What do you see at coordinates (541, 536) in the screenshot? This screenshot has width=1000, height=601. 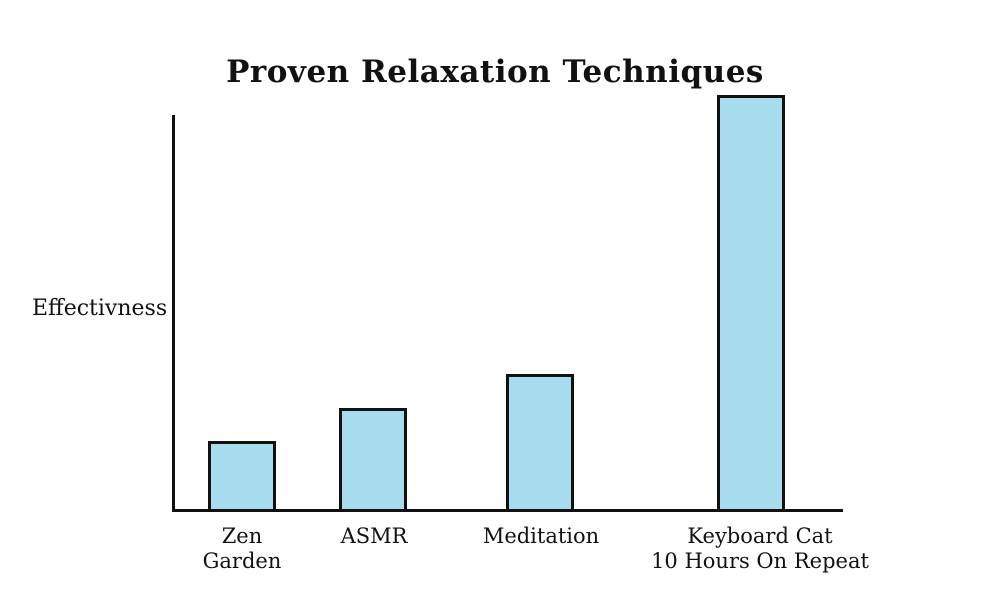 I see `x-axis-label-meditation: Meditation` at bounding box center [541, 536].